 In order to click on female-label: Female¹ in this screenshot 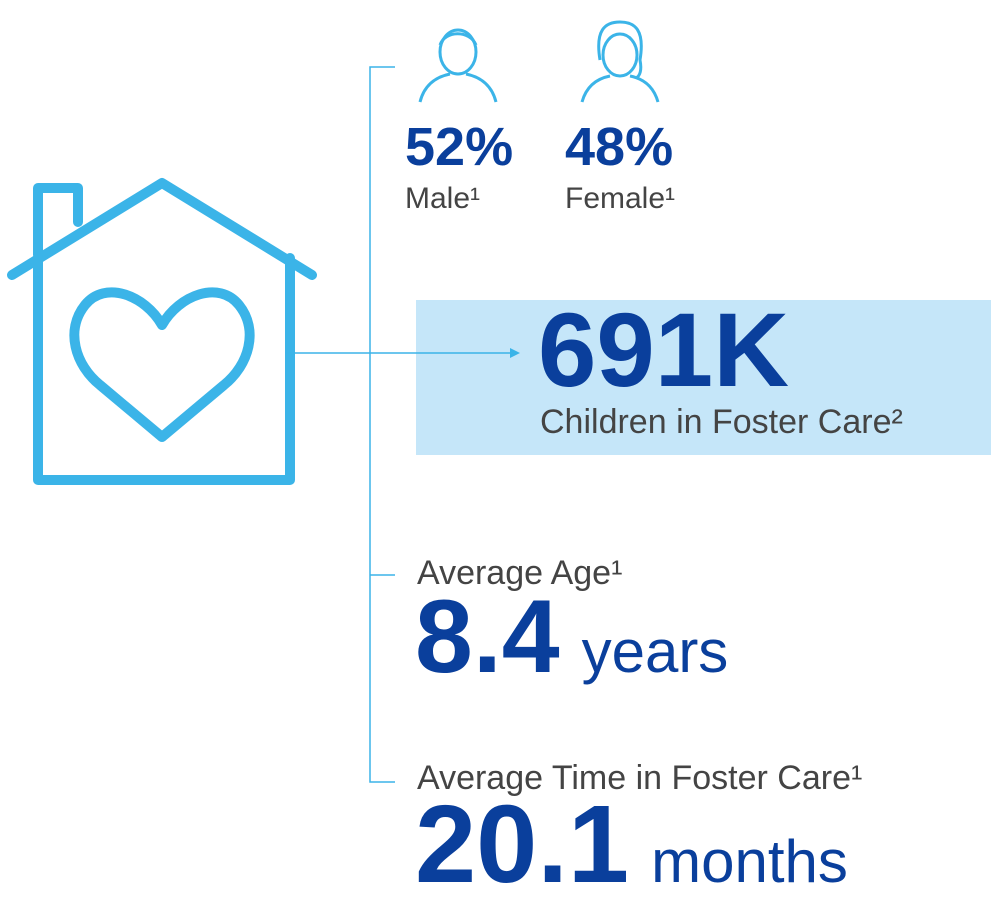, I will do `click(620, 198)`.